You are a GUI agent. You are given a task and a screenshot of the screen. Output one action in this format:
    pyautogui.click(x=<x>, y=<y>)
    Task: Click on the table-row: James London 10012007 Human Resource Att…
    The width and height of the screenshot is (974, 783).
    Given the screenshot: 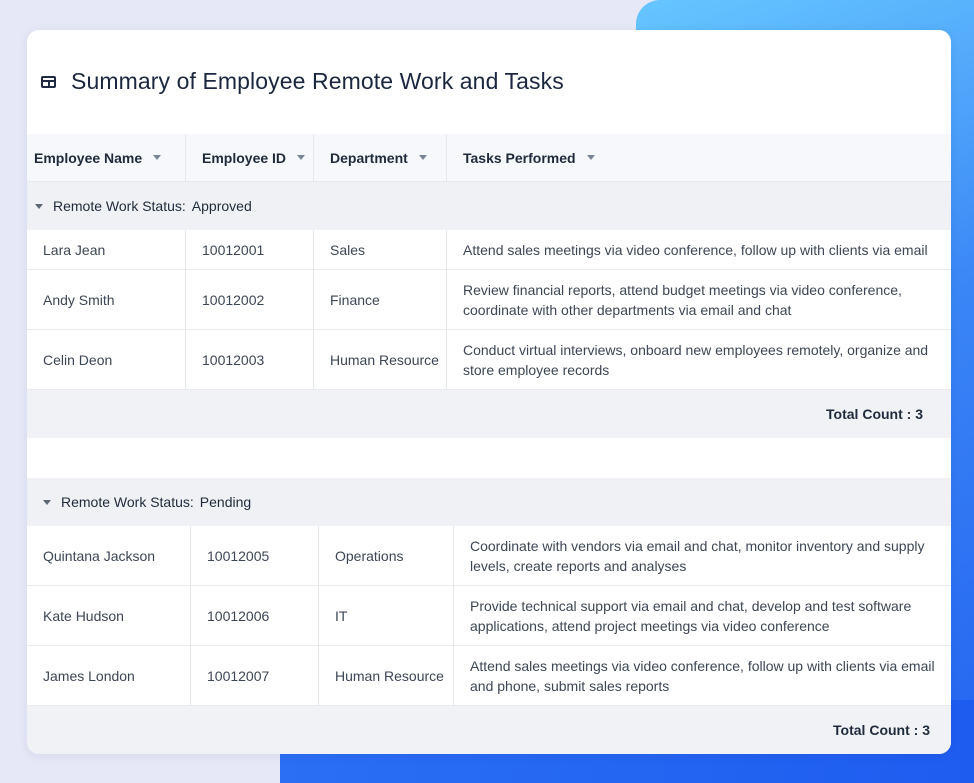 What is the action you would take?
    pyautogui.click(x=489, y=676)
    